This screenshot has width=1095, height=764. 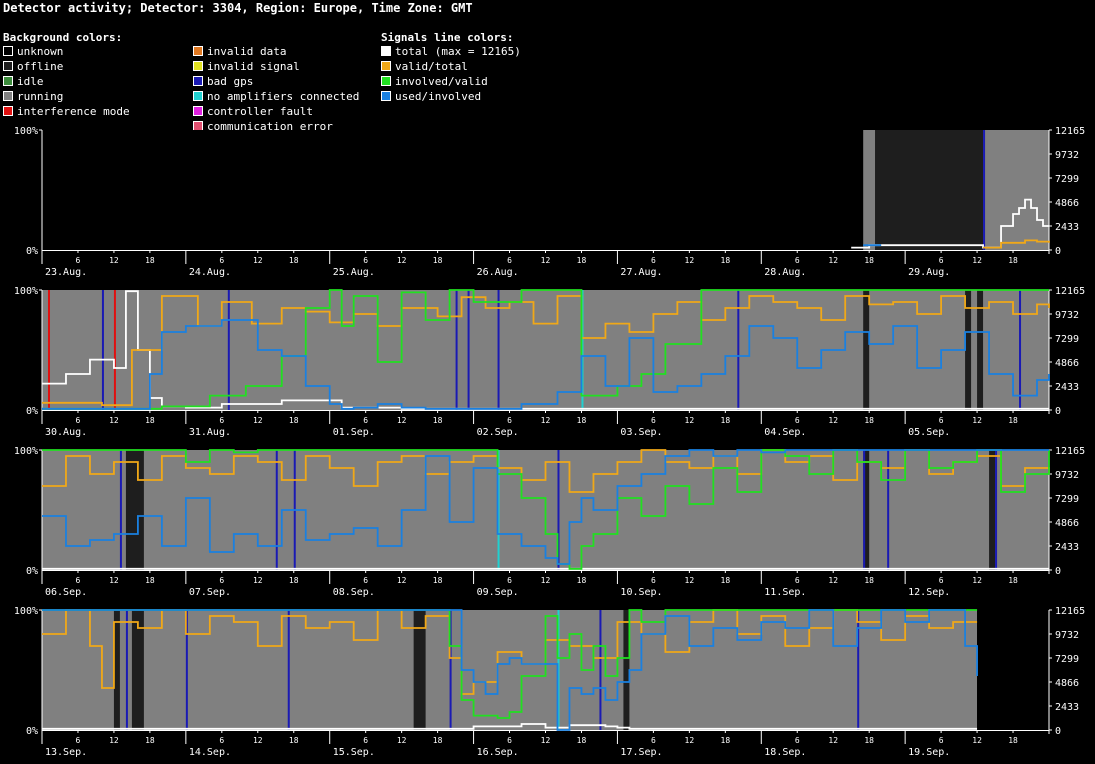 I want to click on day-label: 27.Aug., so click(x=641, y=272).